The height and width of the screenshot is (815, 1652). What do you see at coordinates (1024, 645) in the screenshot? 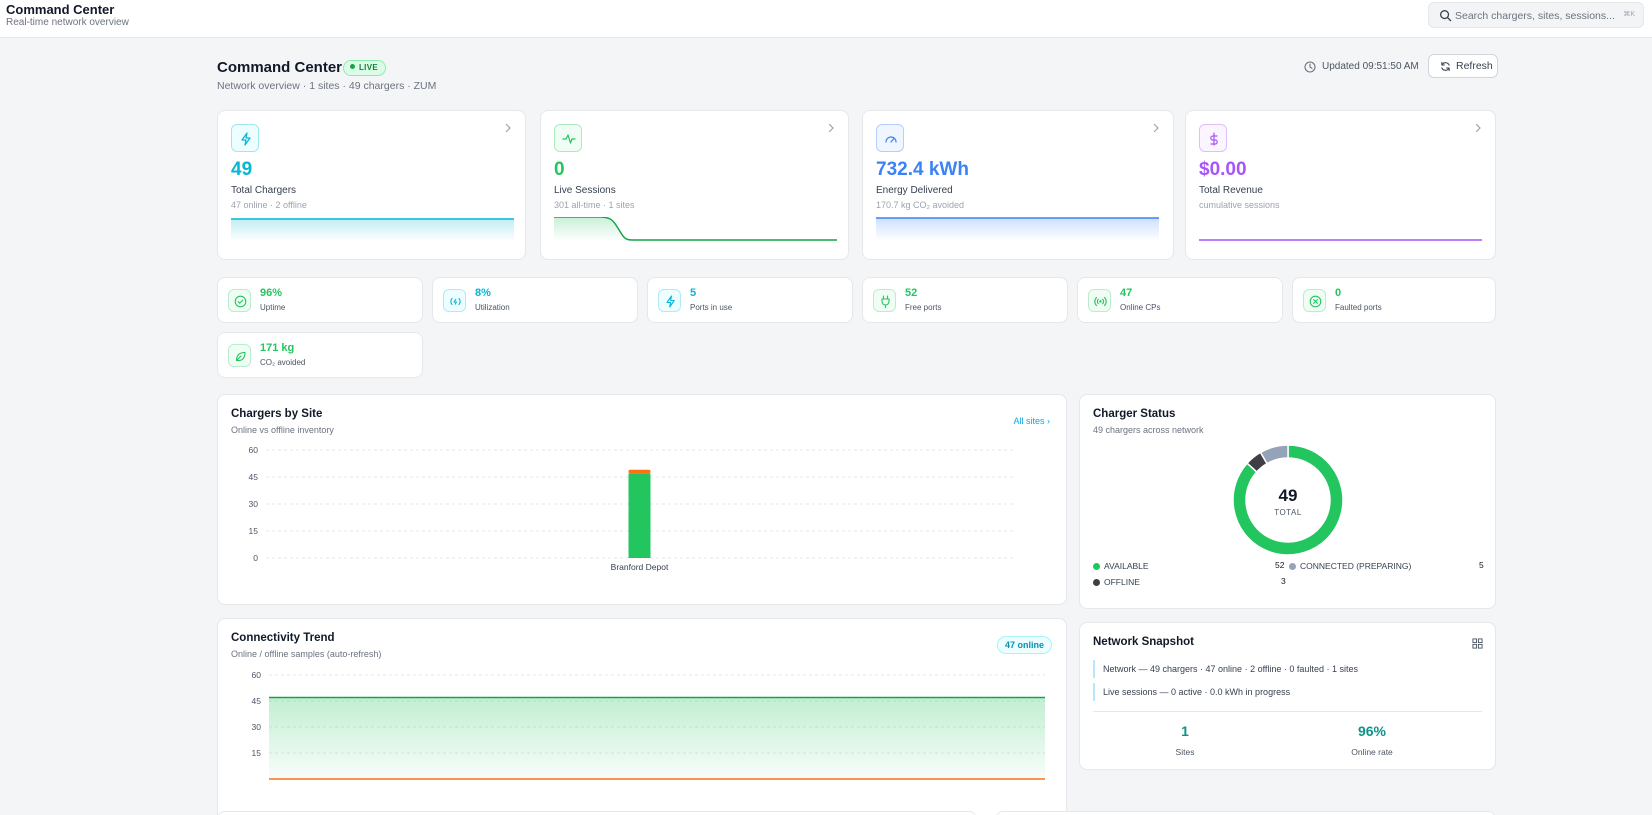
I see `online-count-pill: 47 online` at bounding box center [1024, 645].